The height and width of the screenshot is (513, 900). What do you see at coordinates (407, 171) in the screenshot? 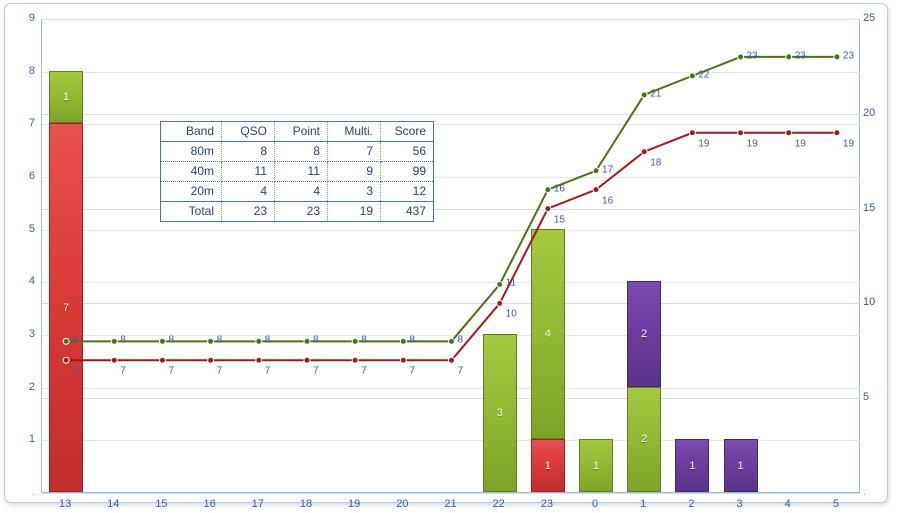
I see `table-cell: 99` at bounding box center [407, 171].